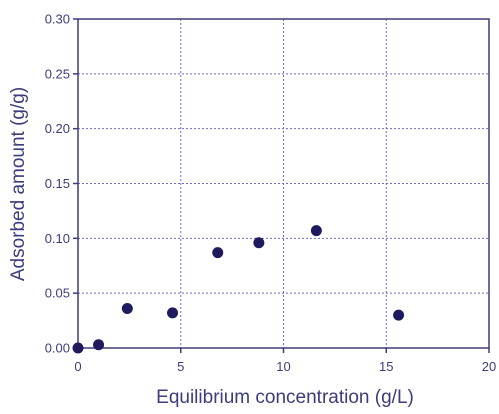 The width and height of the screenshot is (499, 414). I want to click on x-tick-label: 15, so click(386, 366).